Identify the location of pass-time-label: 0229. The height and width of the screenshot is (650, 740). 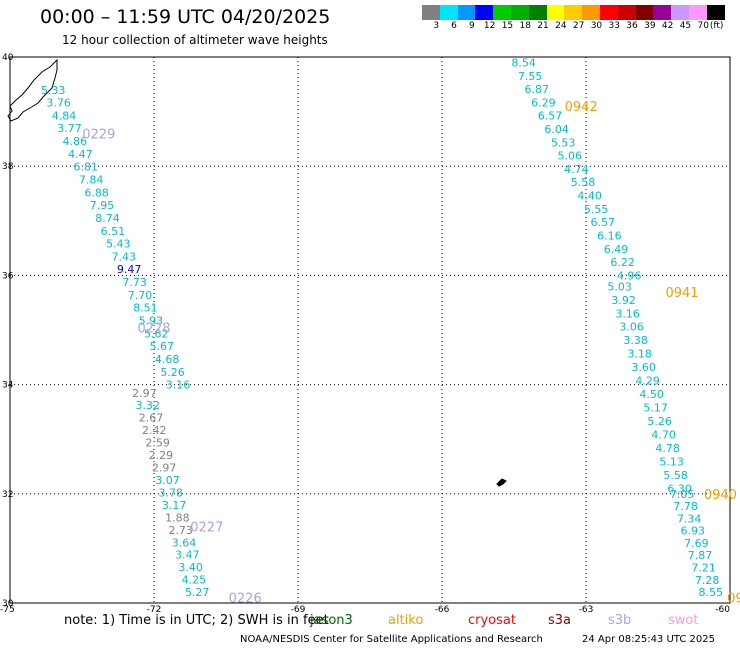
(98, 134).